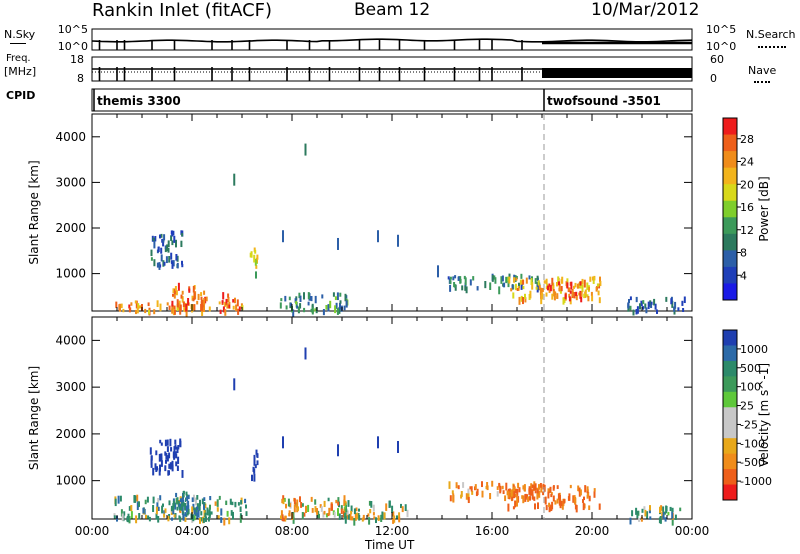  What do you see at coordinates (392, 10) in the screenshot?
I see `beam-label: Beam 12` at bounding box center [392, 10].